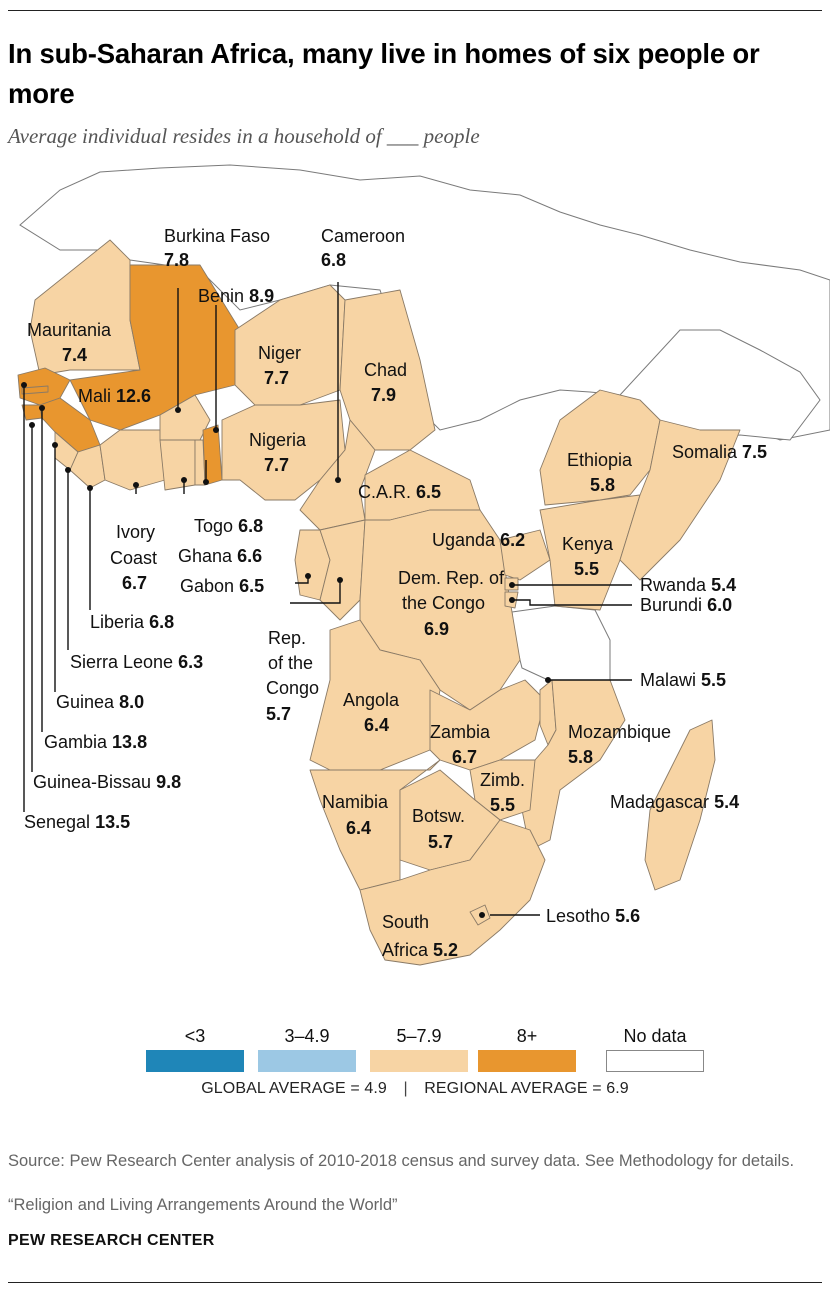 The width and height of the screenshot is (830, 1294). I want to click on label-burkina-faso-value: 7.8, so click(176, 260).